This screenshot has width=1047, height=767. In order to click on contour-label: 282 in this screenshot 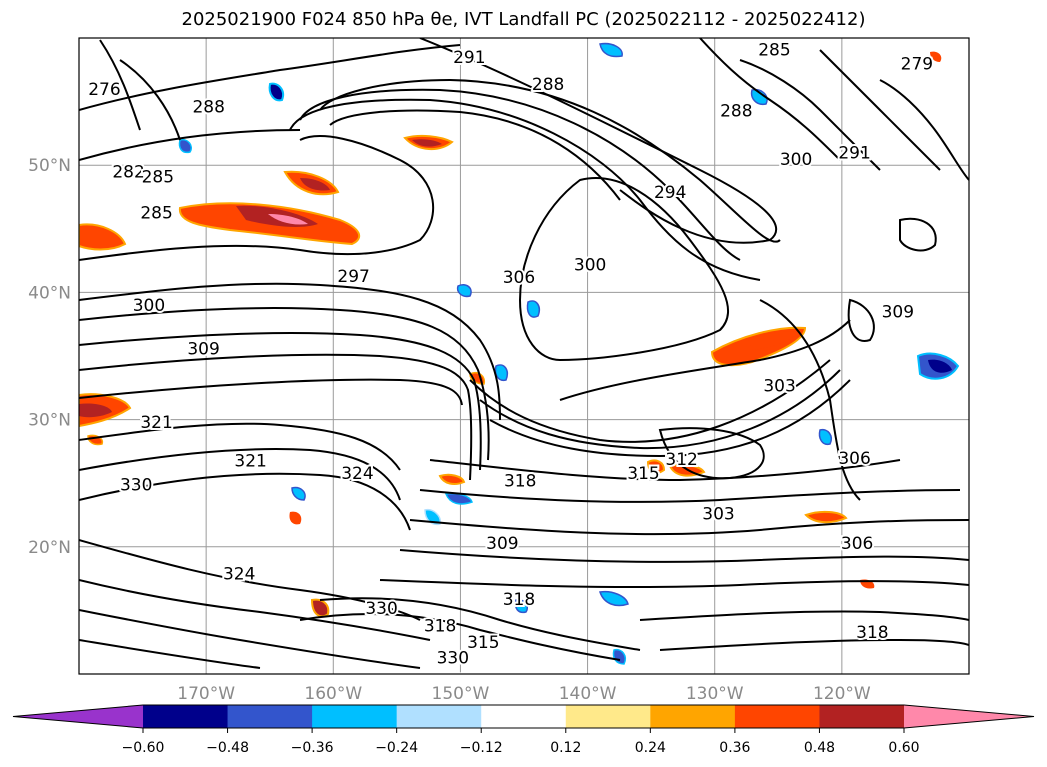, I will do `click(128, 173)`.